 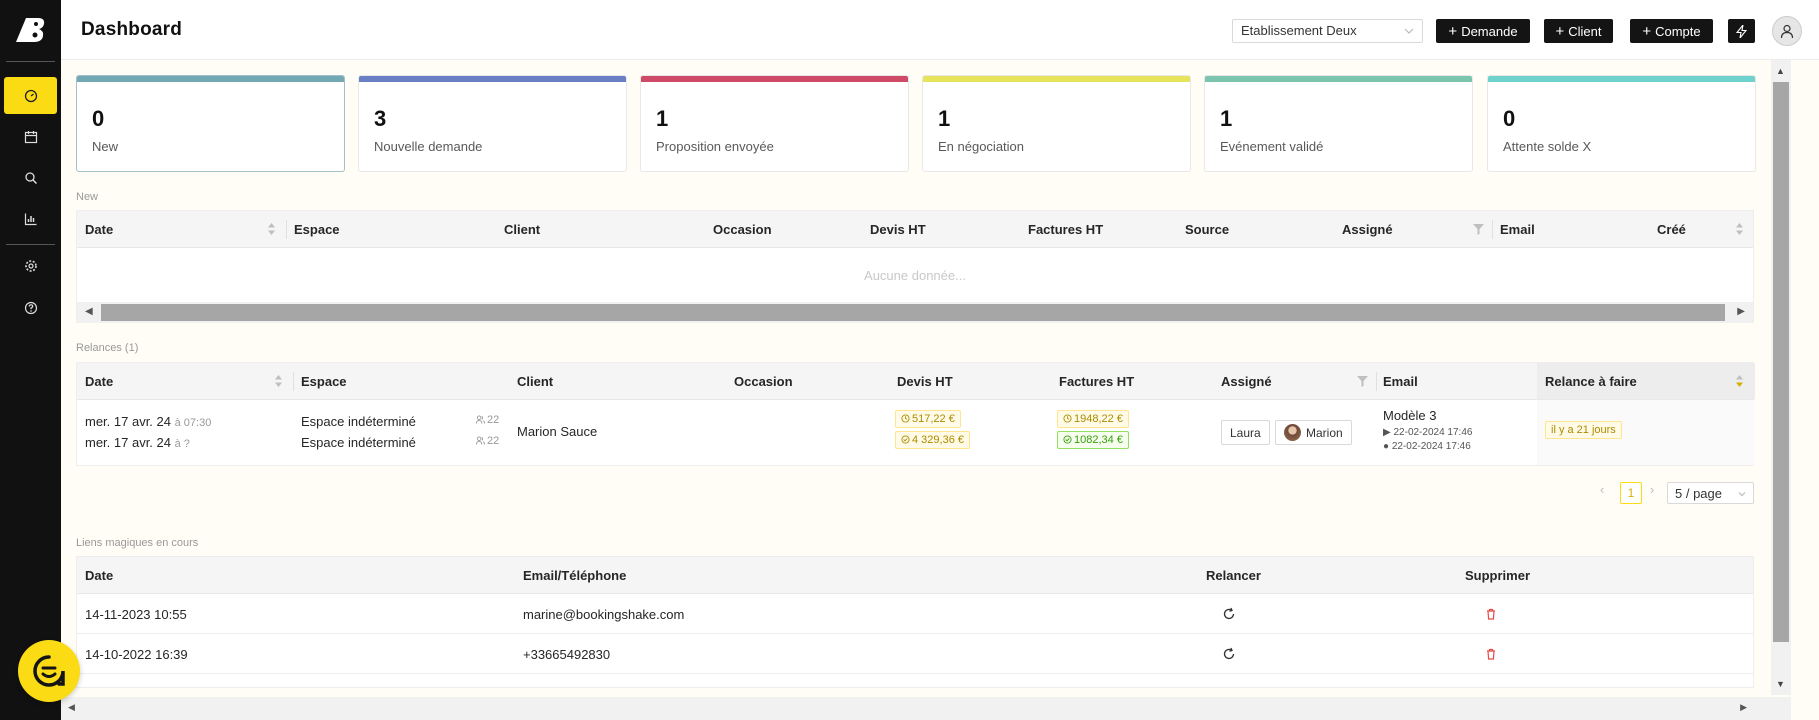 What do you see at coordinates (1621, 123) in the screenshot?
I see `status-card: 0 Attente solde X` at bounding box center [1621, 123].